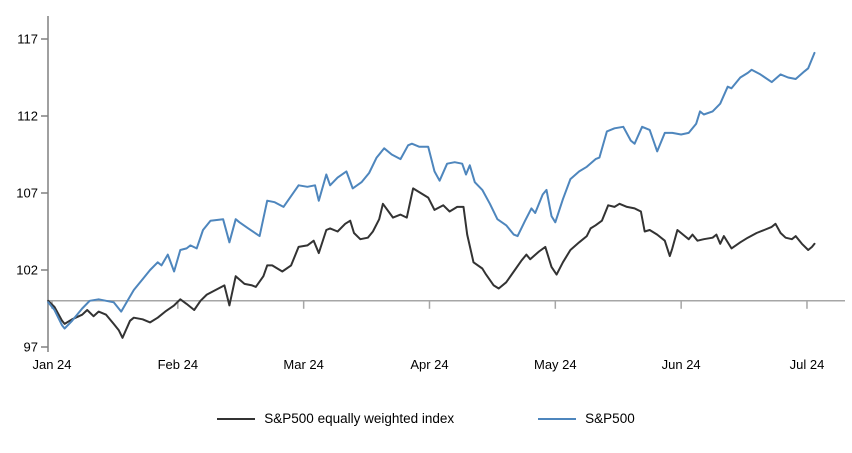 This screenshot has width=852, height=453. What do you see at coordinates (27, 39) in the screenshot?
I see `y-tick-label: 117` at bounding box center [27, 39].